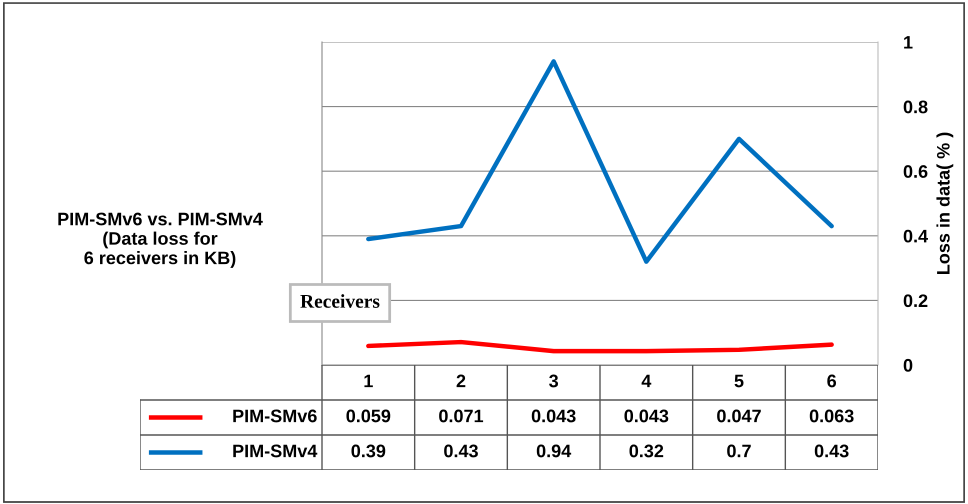  Describe the element at coordinates (908, 42) in the screenshot. I see `y-tick-label: 1` at that location.